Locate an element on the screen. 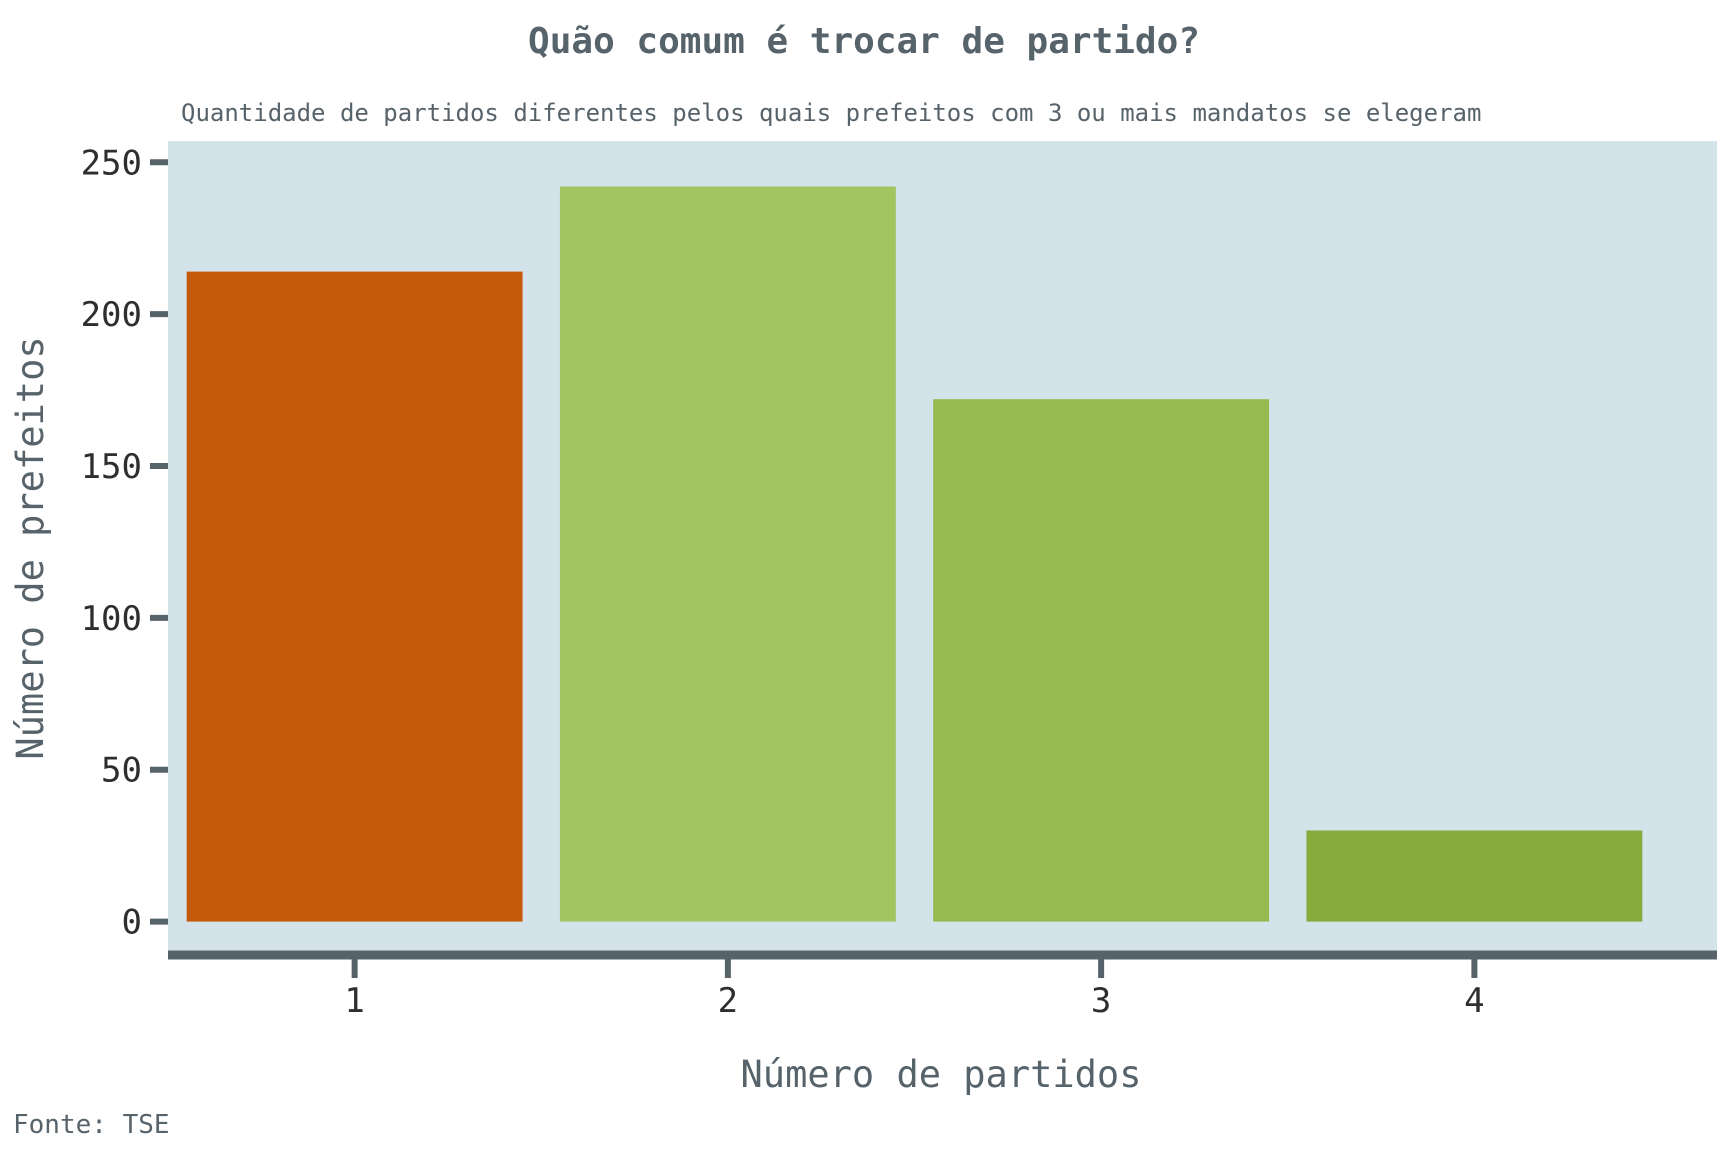 The image size is (1728, 1152). y-tick-label: 100 is located at coordinates (111, 619).